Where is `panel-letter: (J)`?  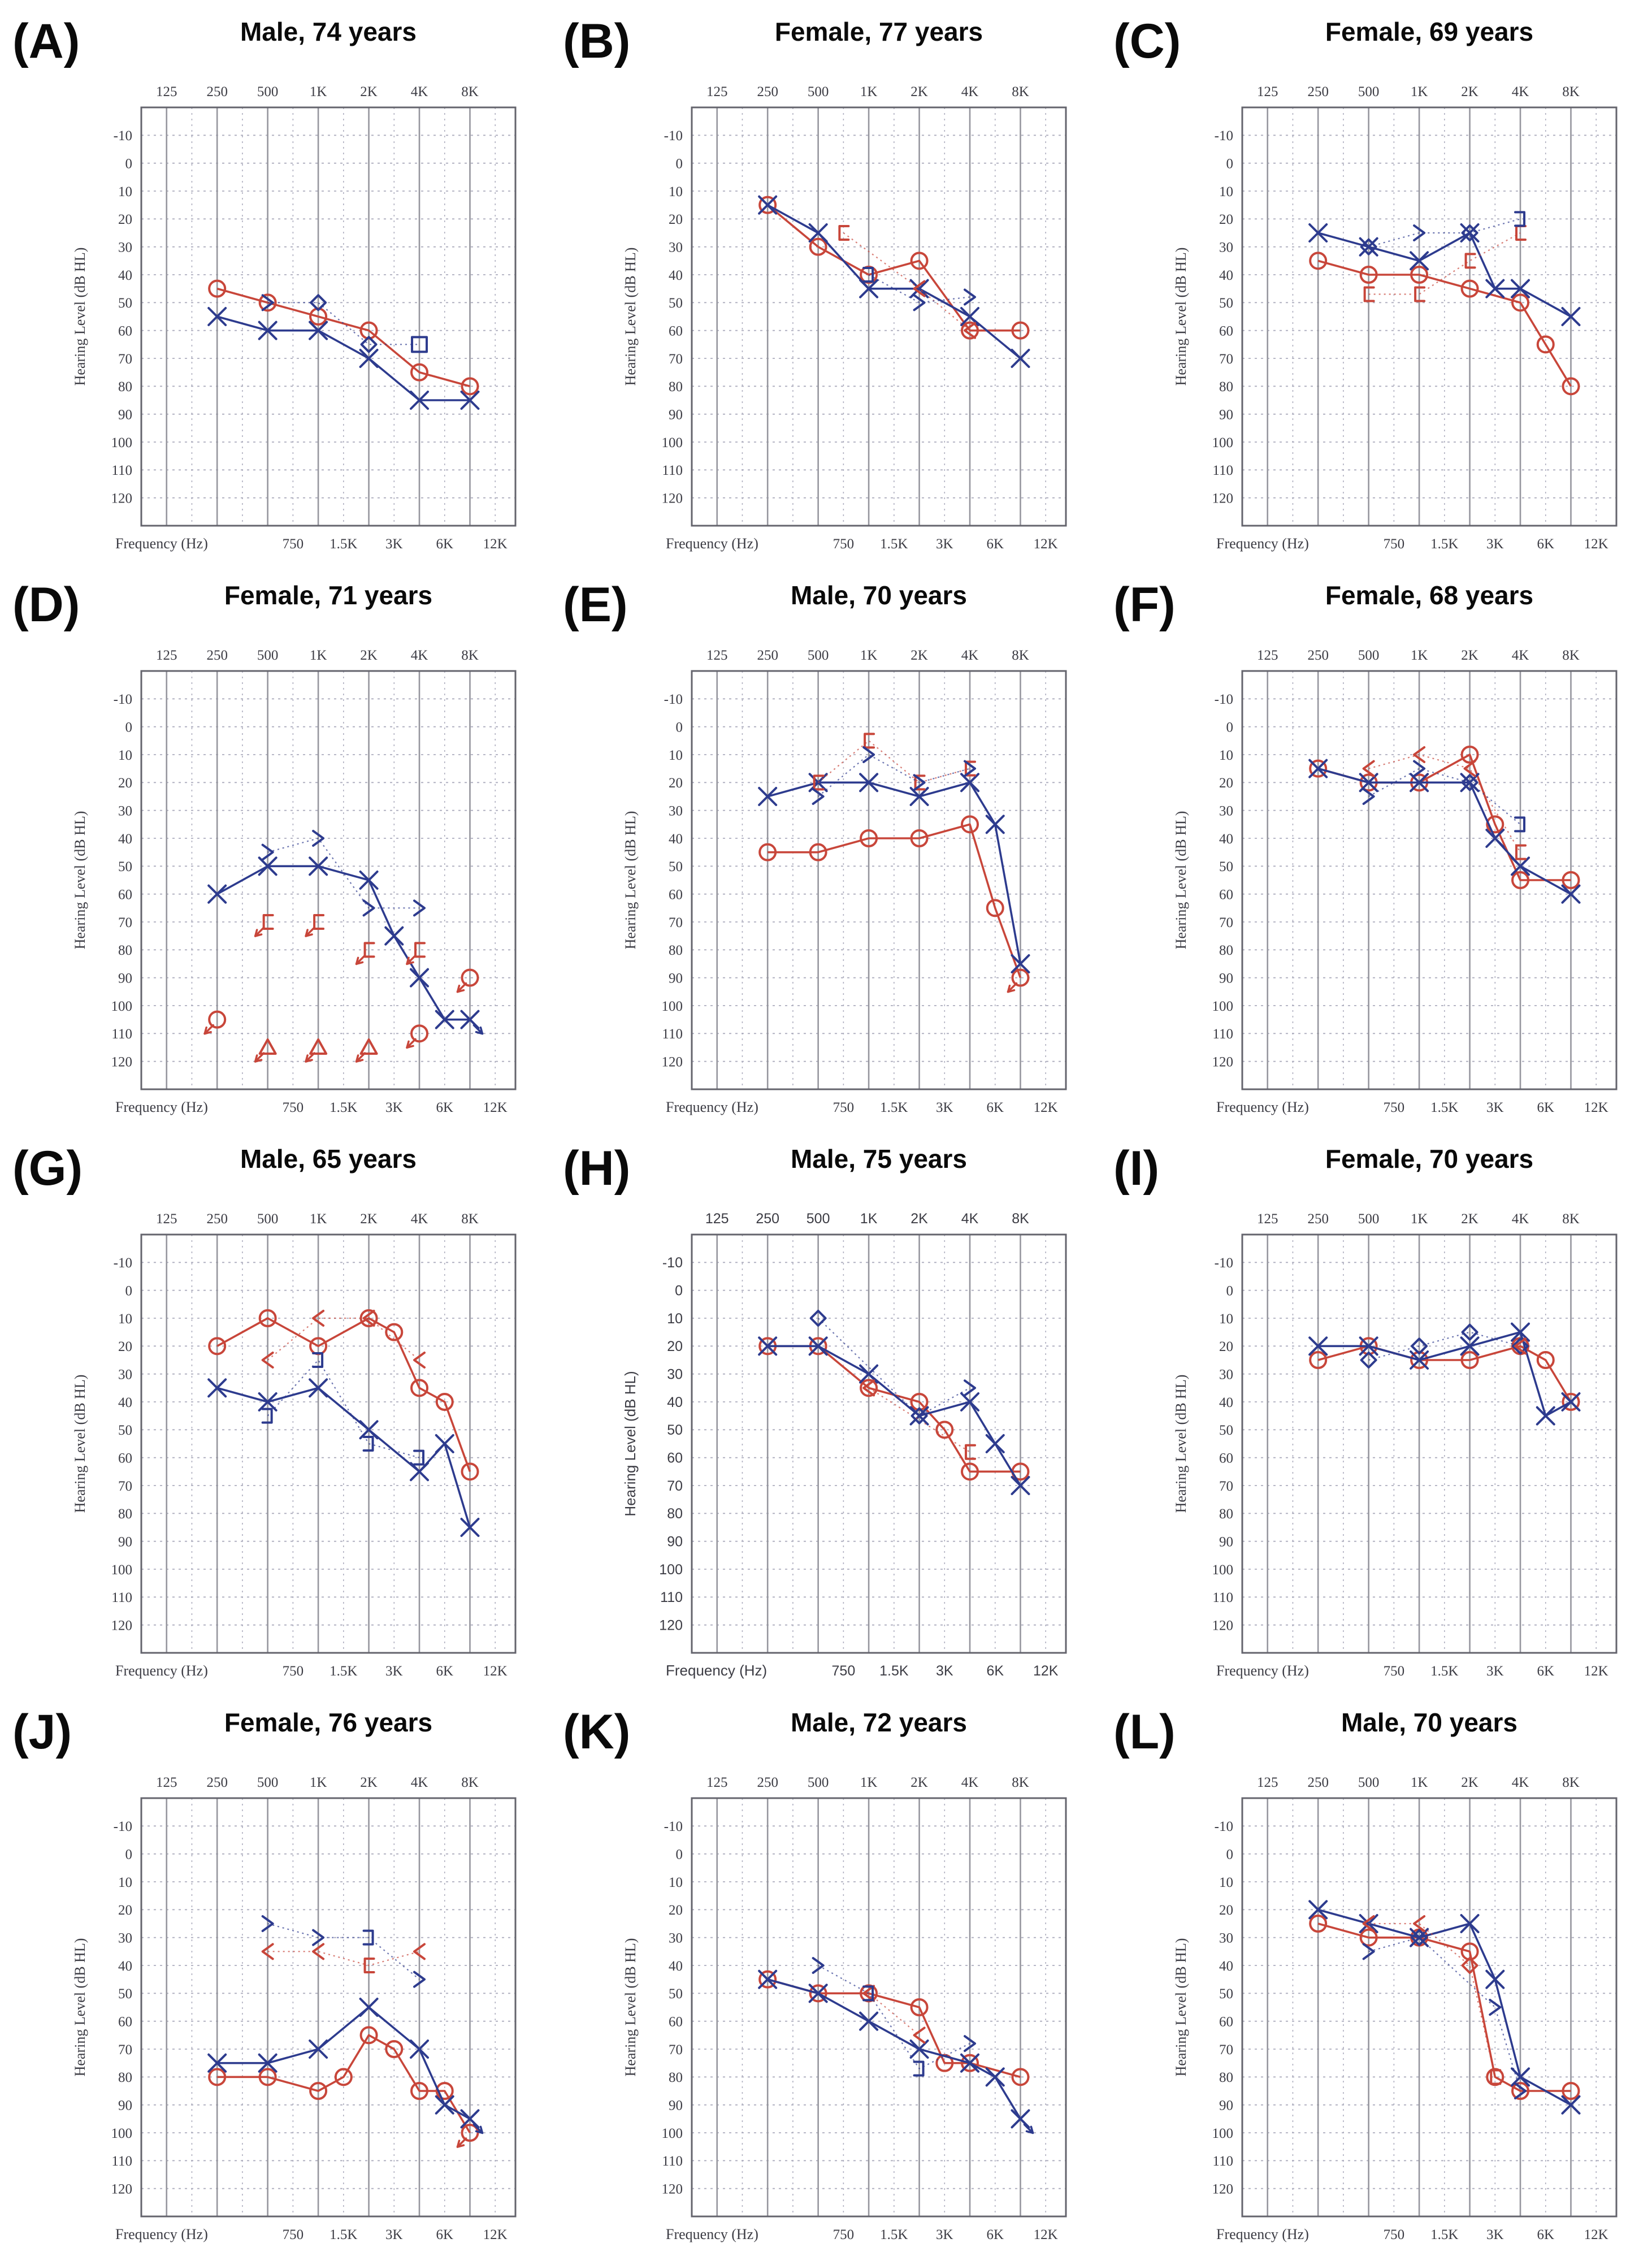 panel-letter: (J) is located at coordinates (42, 1732).